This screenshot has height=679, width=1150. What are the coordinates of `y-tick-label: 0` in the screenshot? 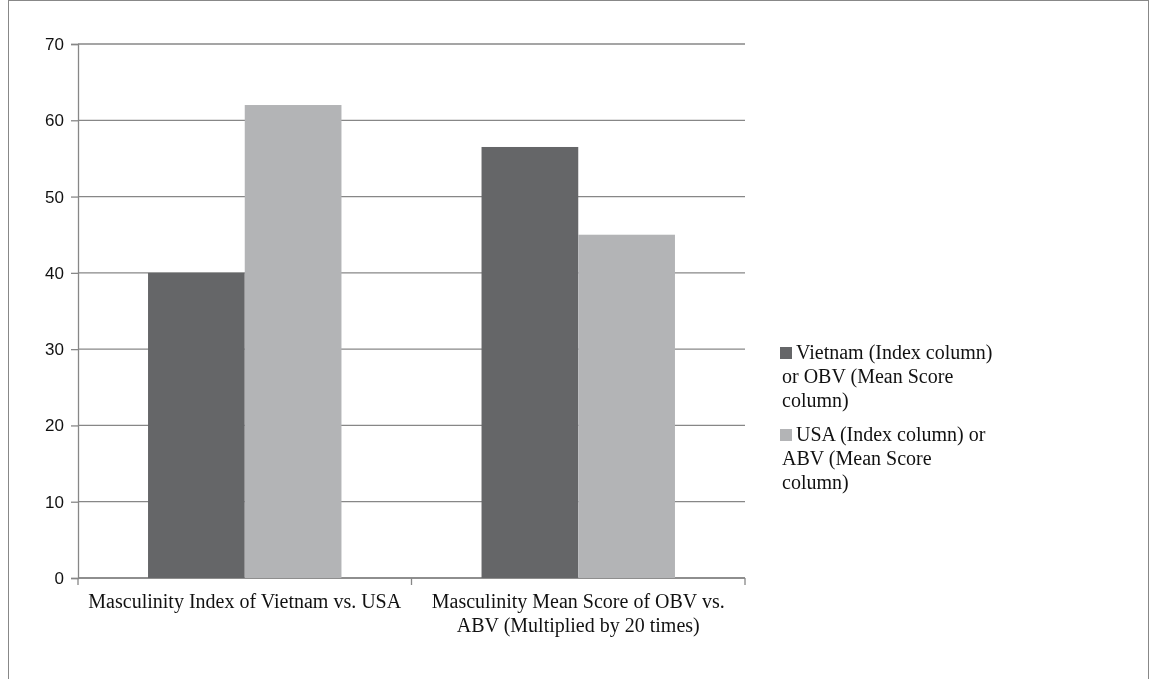 It's located at (59, 578).